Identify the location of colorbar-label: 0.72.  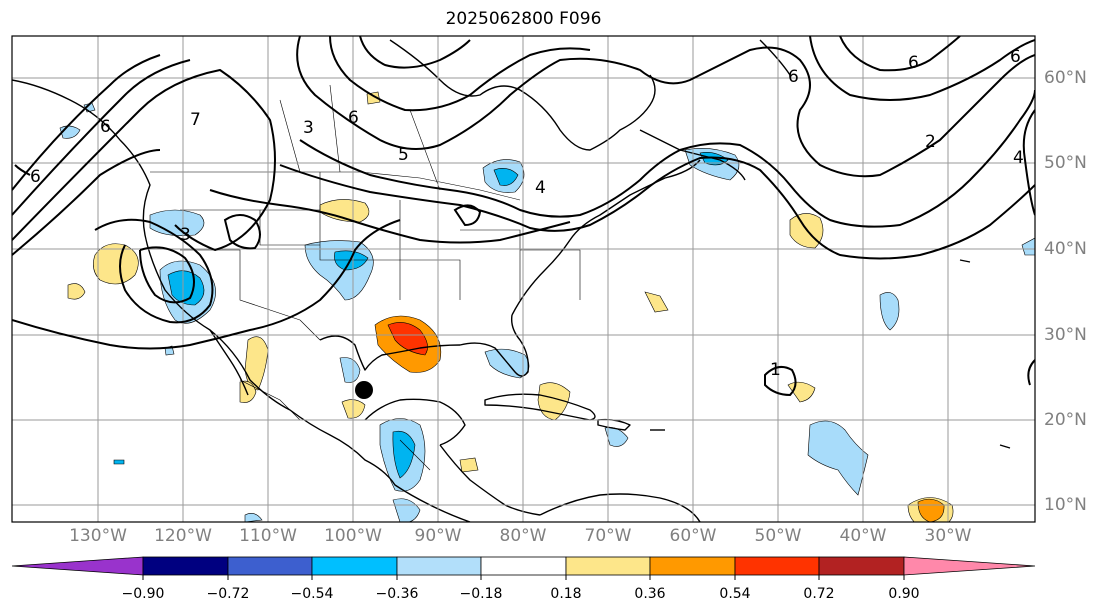
(819, 594).